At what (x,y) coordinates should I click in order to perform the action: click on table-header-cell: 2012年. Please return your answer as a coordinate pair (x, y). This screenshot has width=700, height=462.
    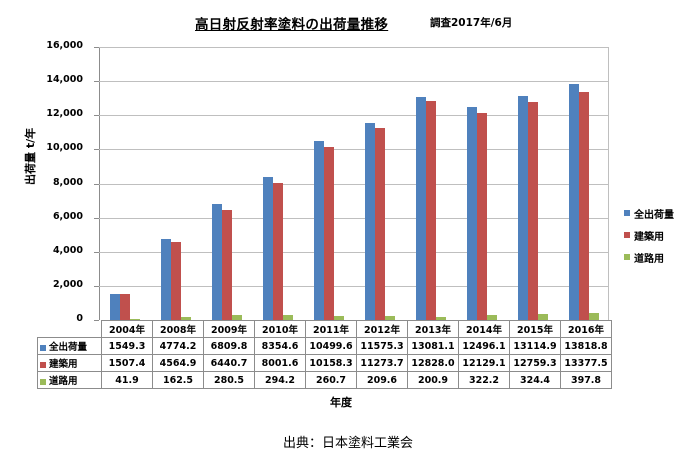
    Looking at the image, I should click on (382, 329).